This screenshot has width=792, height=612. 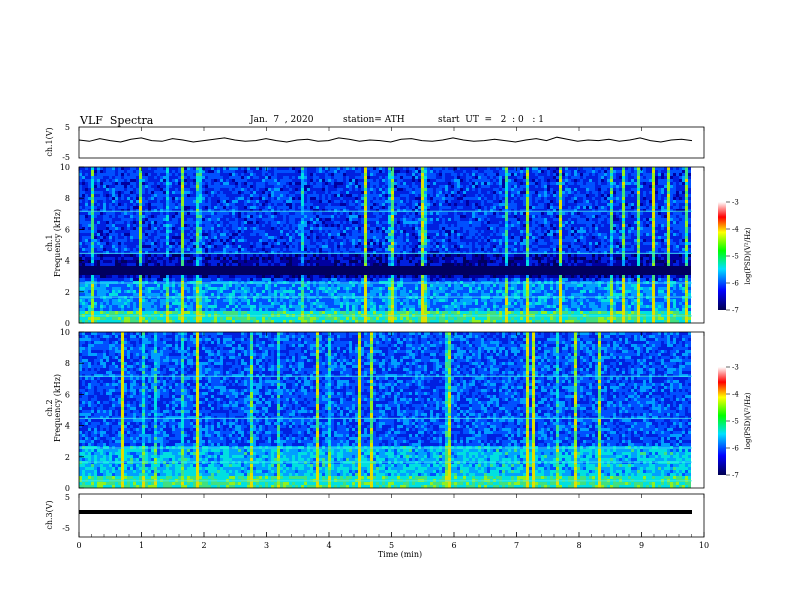 What do you see at coordinates (266, 545) in the screenshot?
I see `time-tick-label: 3` at bounding box center [266, 545].